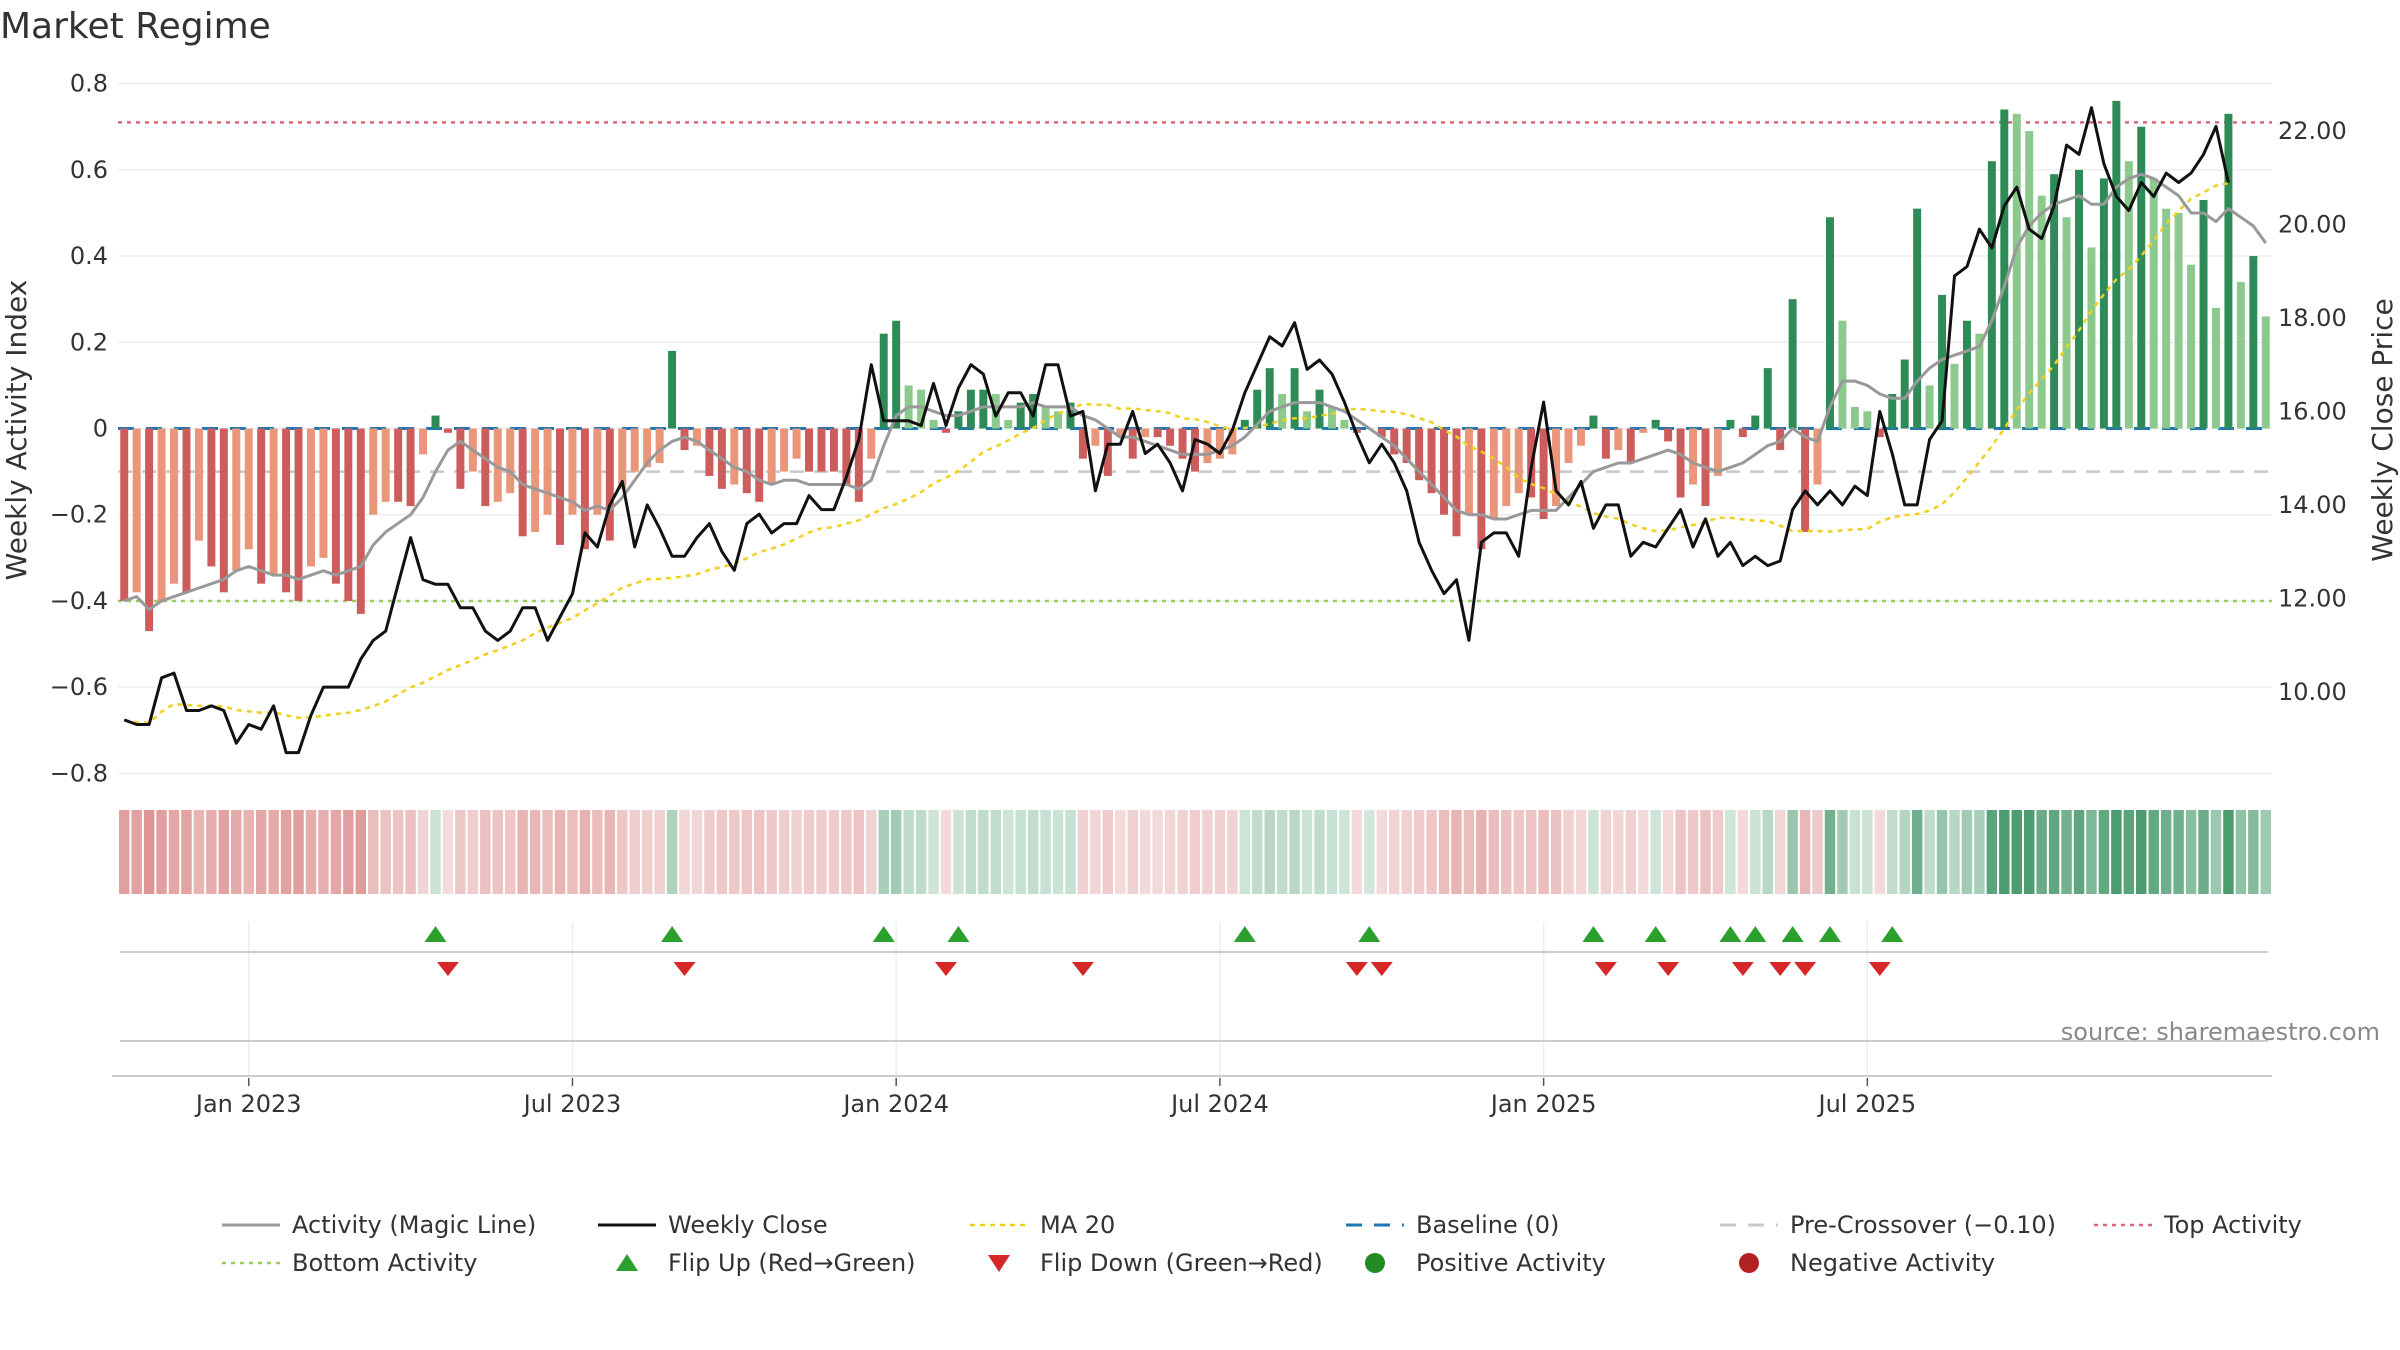 The height and width of the screenshot is (1350, 2400). I want to click on y2-tick-label: 18.00, so click(2312, 318).